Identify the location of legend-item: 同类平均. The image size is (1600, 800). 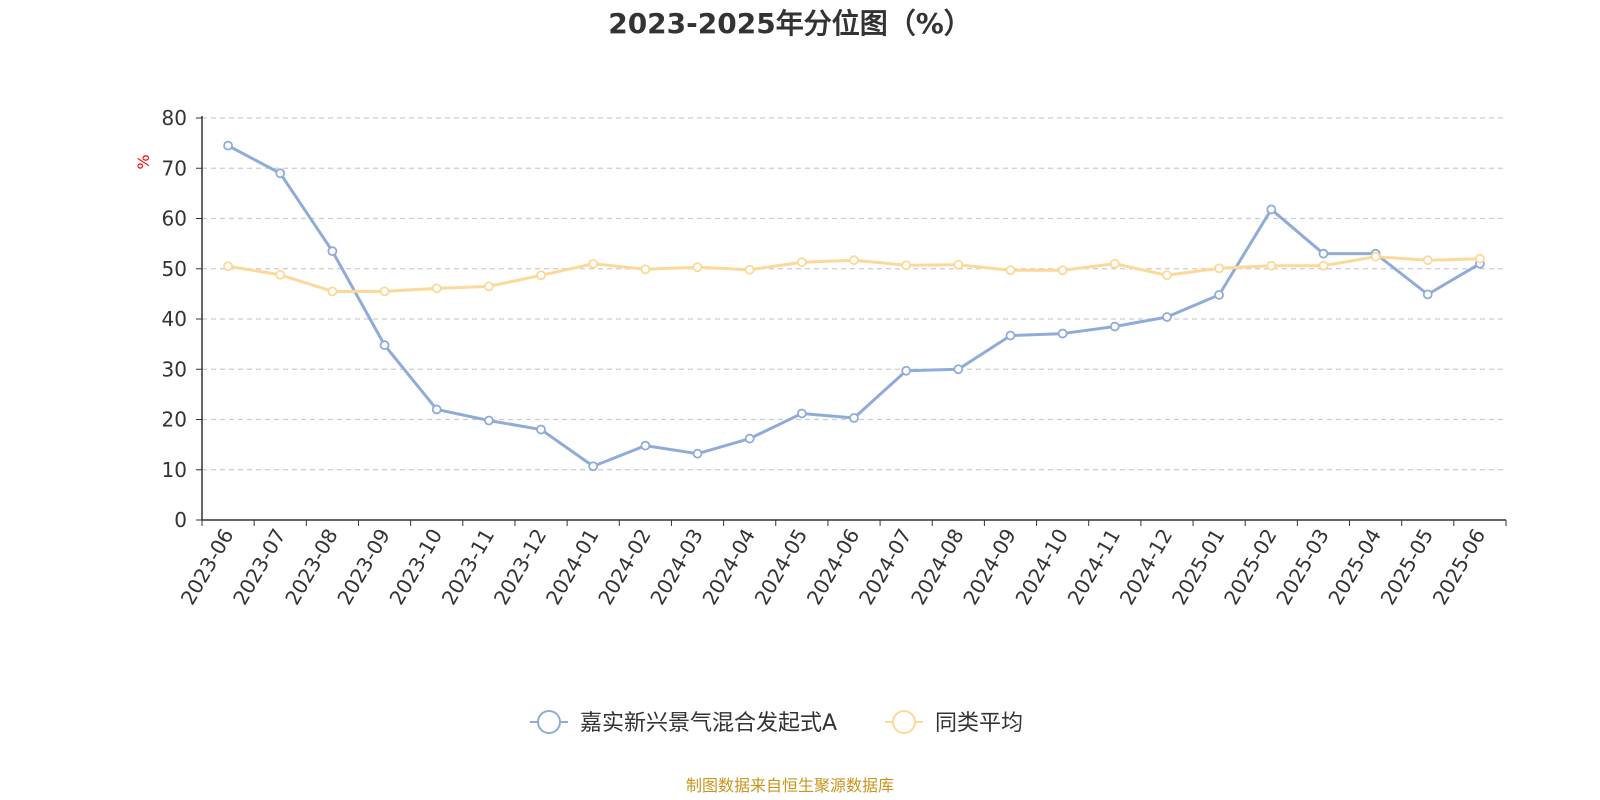
(954, 723).